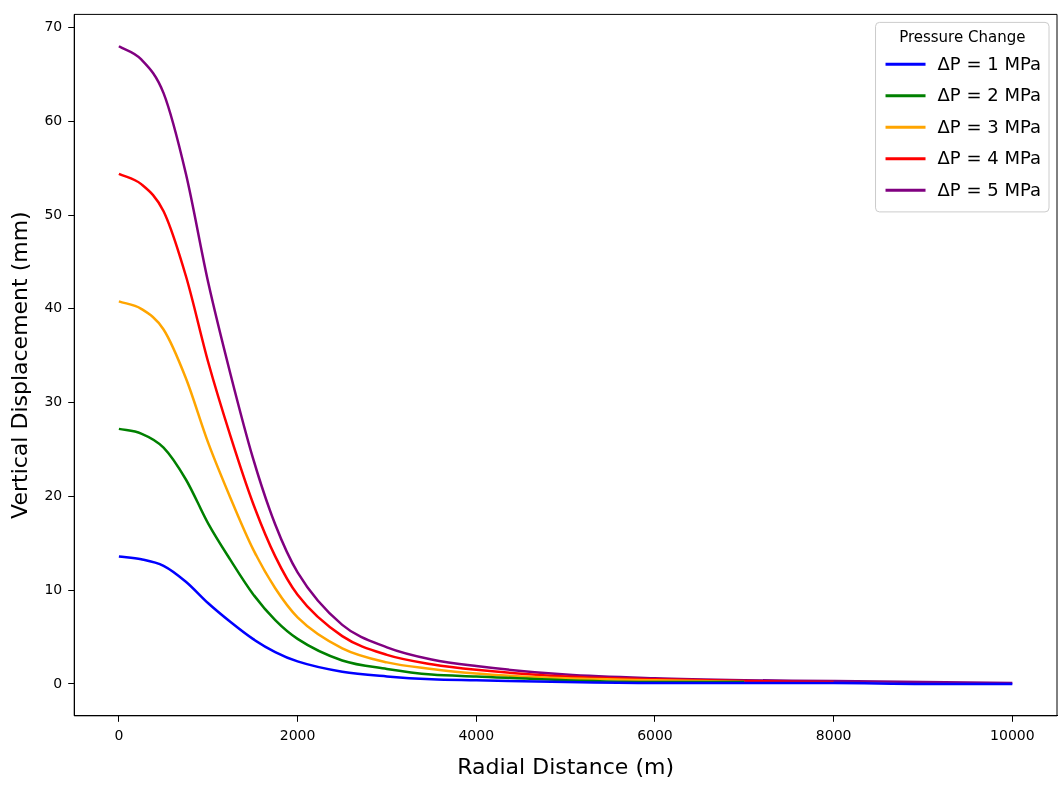  What do you see at coordinates (19, 365) in the screenshot?
I see `y-axis-title: Vertical Displacement (mm)` at bounding box center [19, 365].